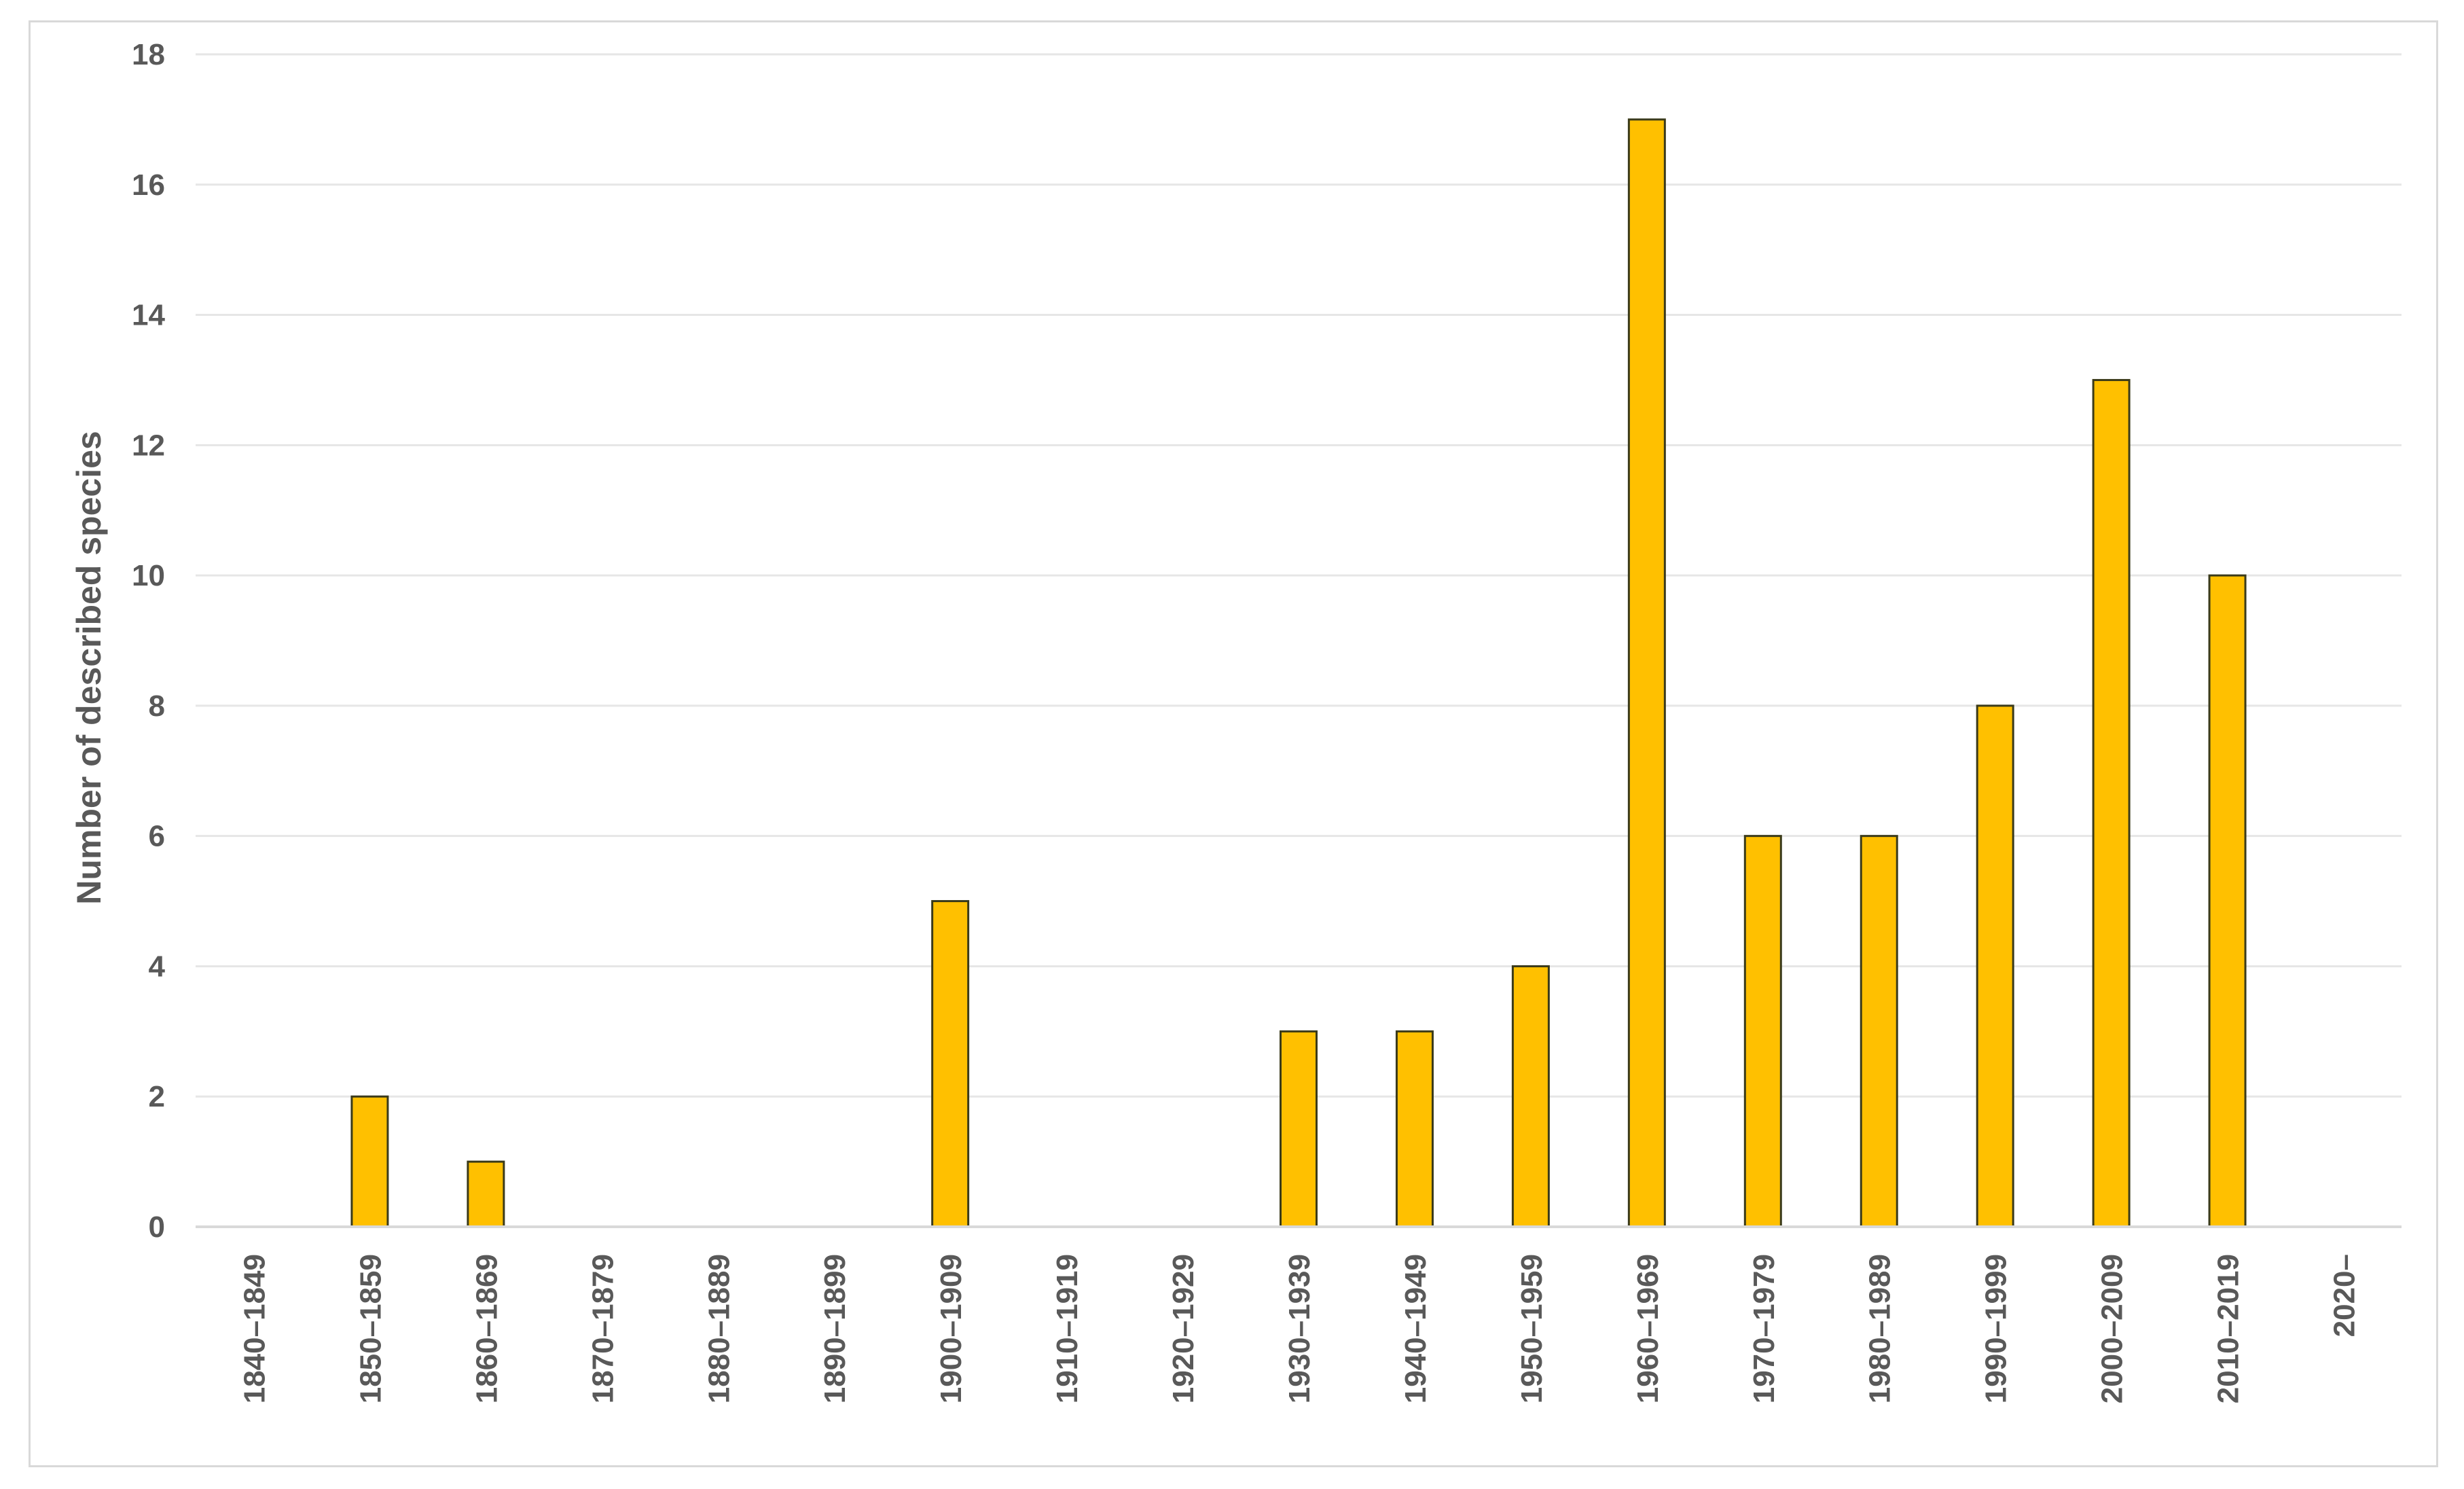  What do you see at coordinates (1531, 1328) in the screenshot?
I see `x-tick-label: 1950–1959` at bounding box center [1531, 1328].